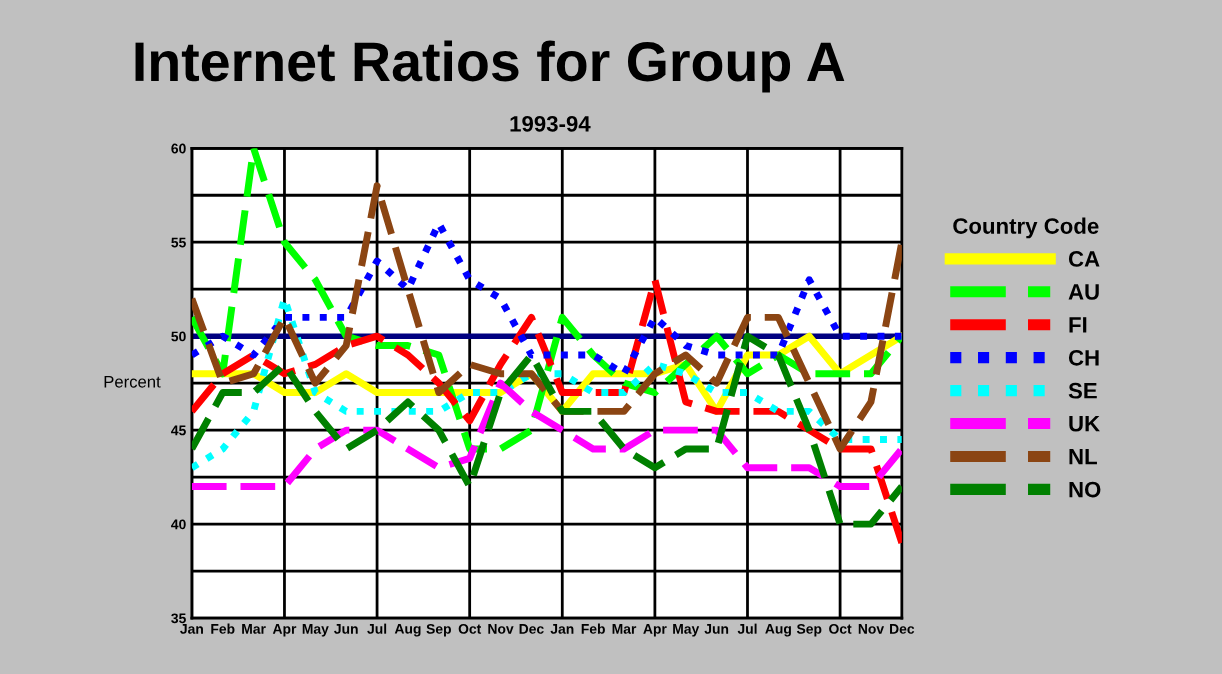 This screenshot has width=1222, height=674. Describe the element at coordinates (490, 66) in the screenshot. I see `chart-title: Internet Ratios for Group A` at that location.